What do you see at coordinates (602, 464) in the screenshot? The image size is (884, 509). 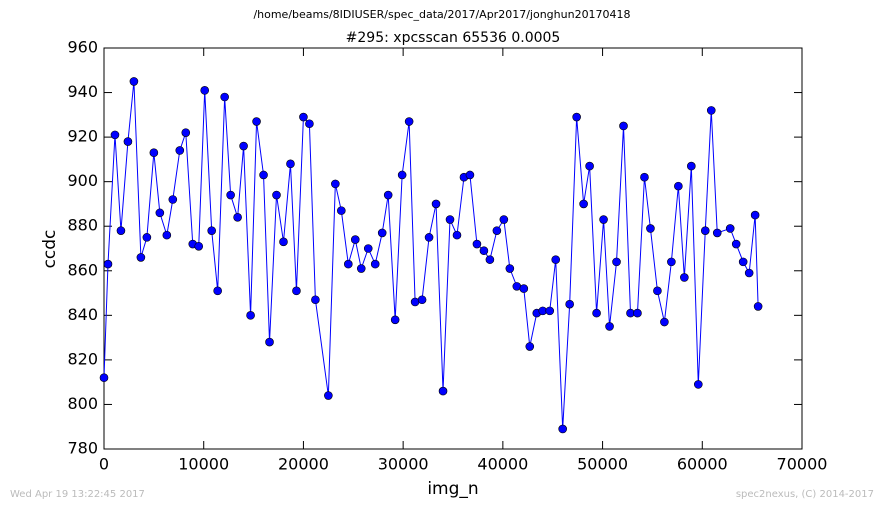 I see `x-tick-label: 50000` at bounding box center [602, 464].